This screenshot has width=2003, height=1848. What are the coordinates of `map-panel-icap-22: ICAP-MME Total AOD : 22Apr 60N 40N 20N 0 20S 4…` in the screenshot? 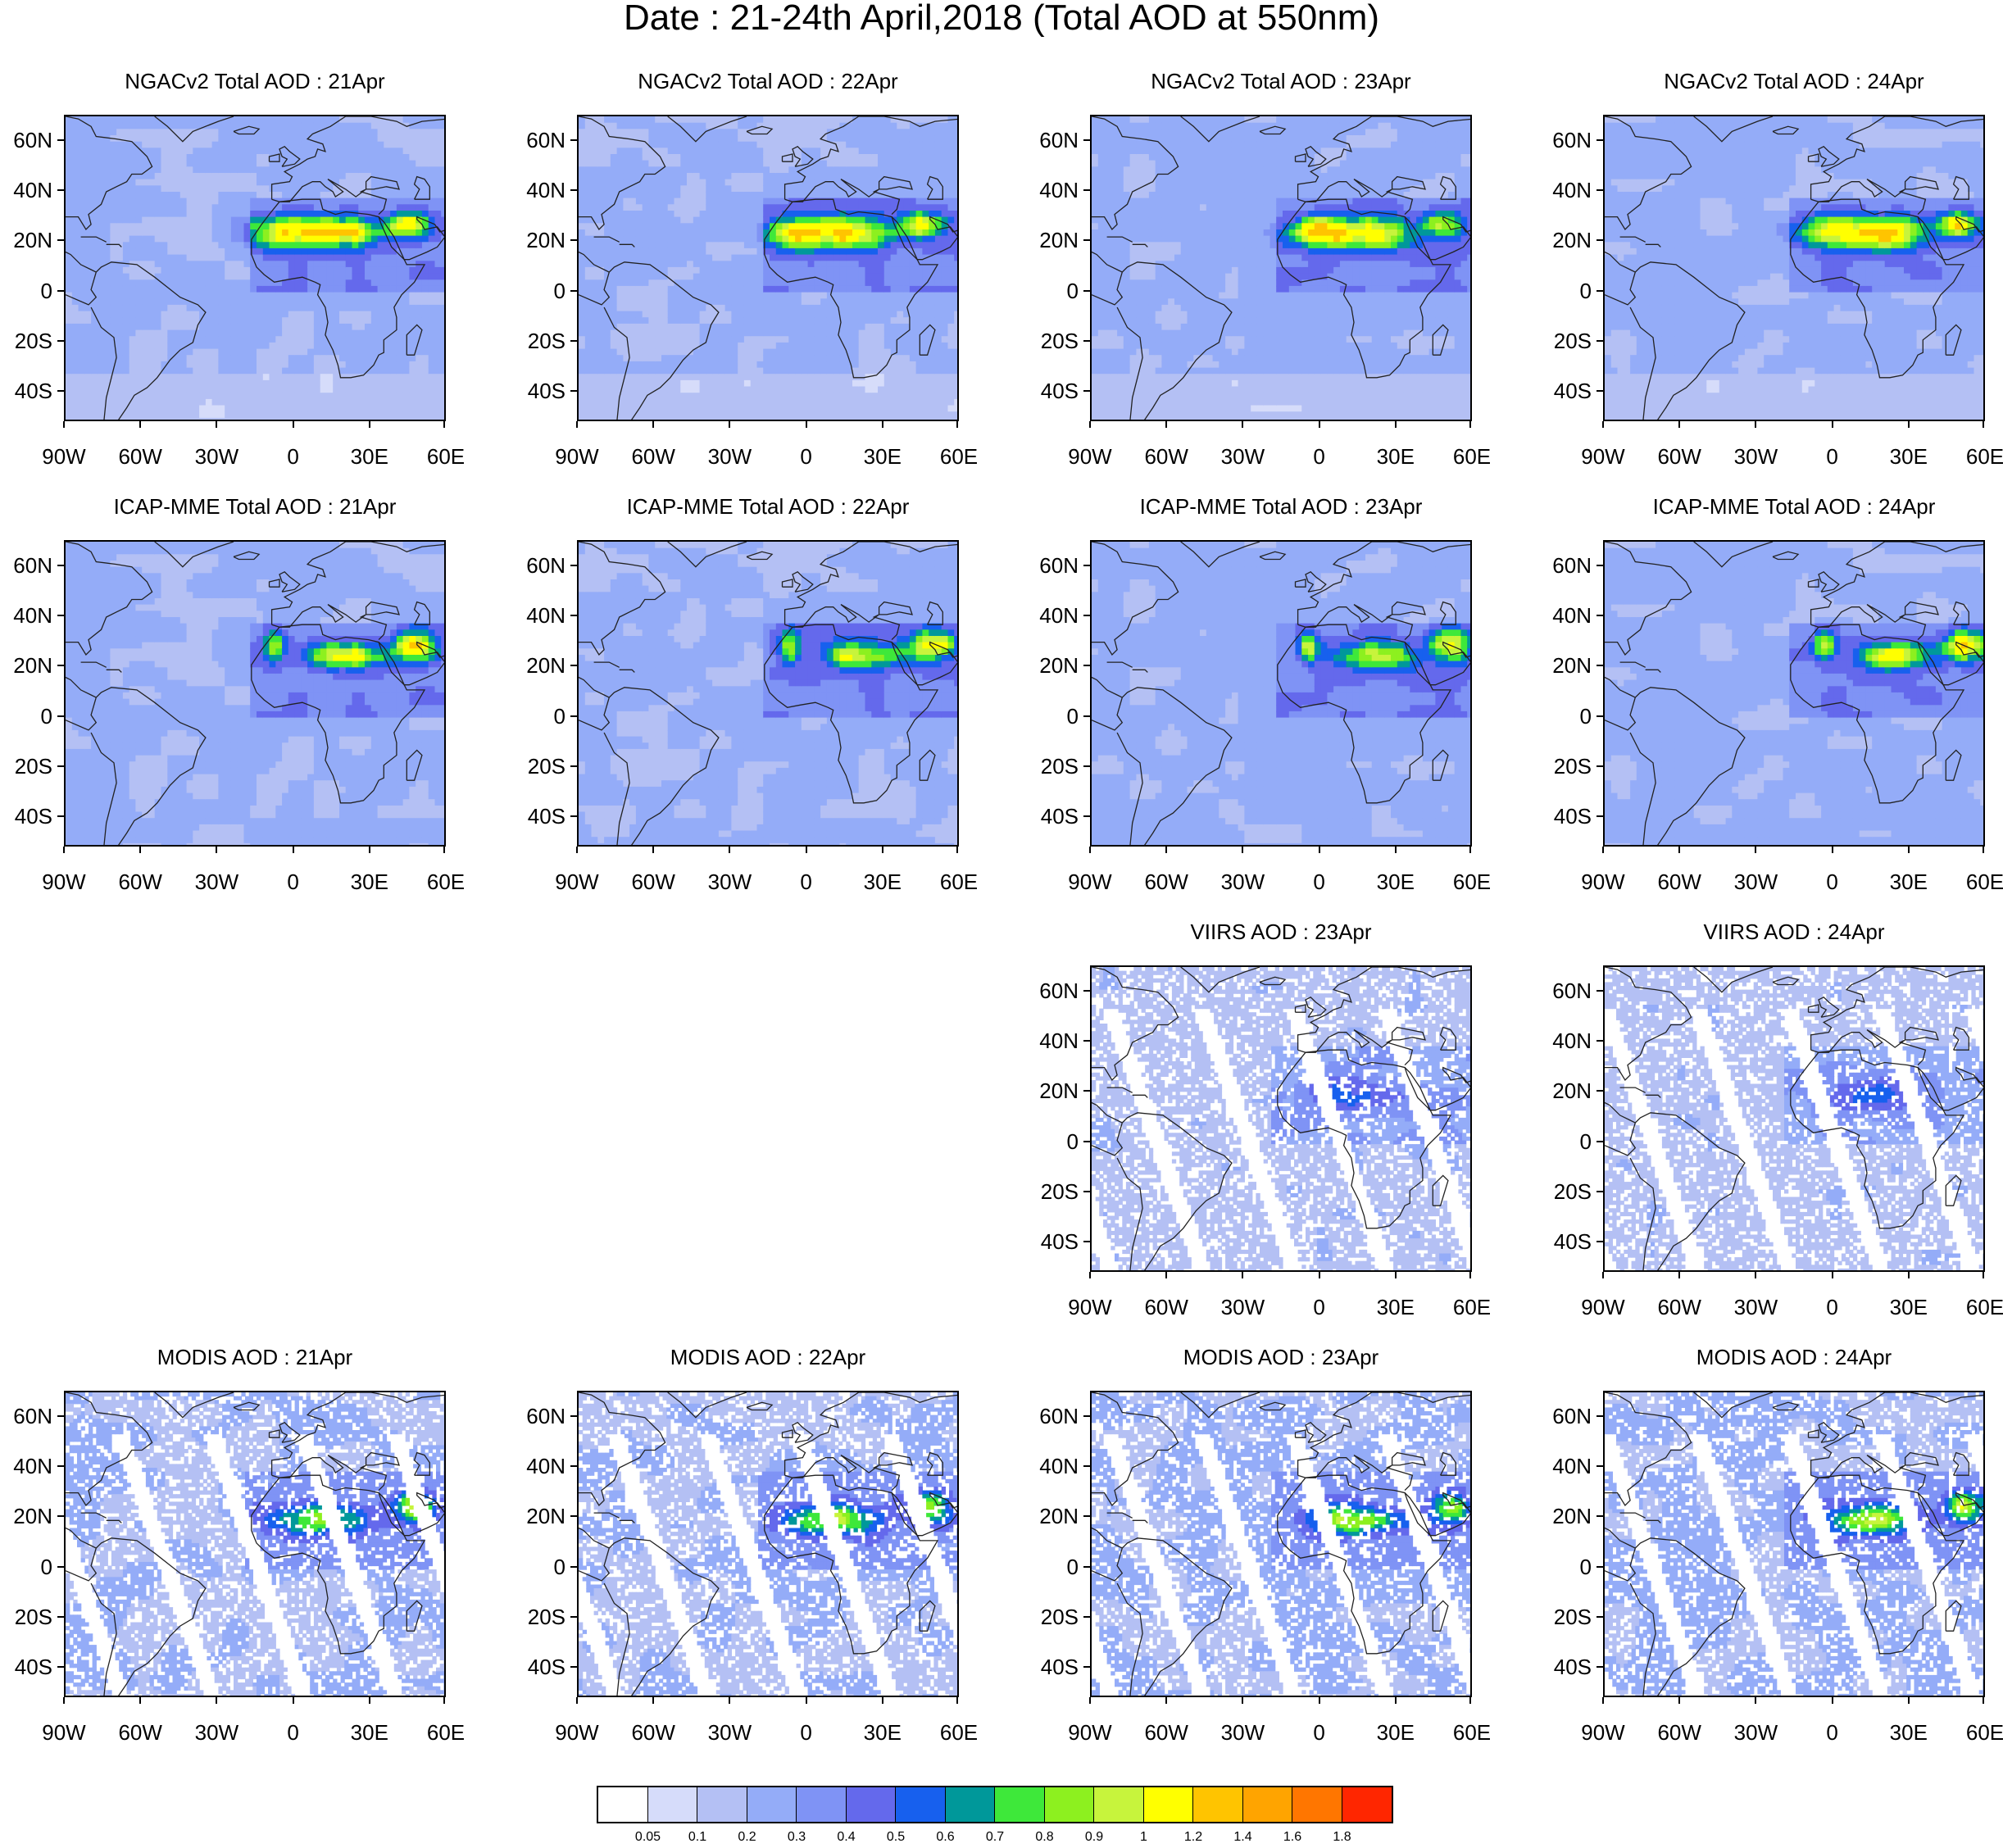 It's located at (759, 663).